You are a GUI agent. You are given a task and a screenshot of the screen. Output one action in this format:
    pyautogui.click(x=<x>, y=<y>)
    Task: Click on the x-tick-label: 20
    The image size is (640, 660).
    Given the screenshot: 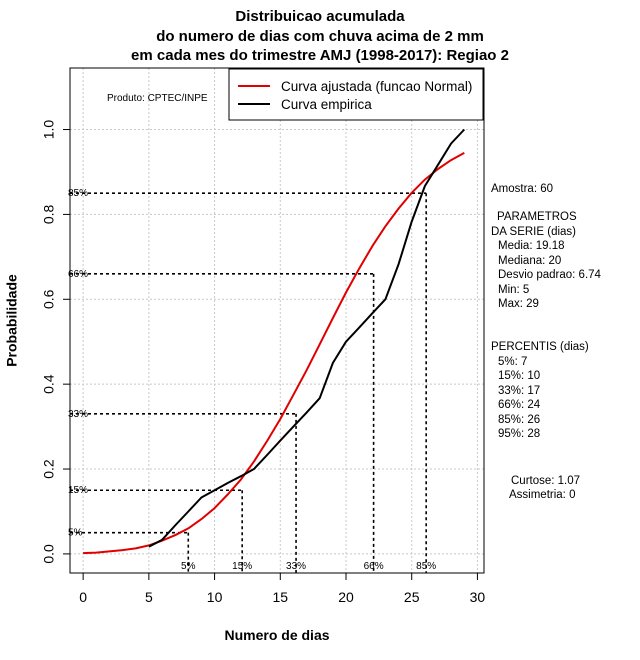 What is the action you would take?
    pyautogui.click(x=346, y=597)
    